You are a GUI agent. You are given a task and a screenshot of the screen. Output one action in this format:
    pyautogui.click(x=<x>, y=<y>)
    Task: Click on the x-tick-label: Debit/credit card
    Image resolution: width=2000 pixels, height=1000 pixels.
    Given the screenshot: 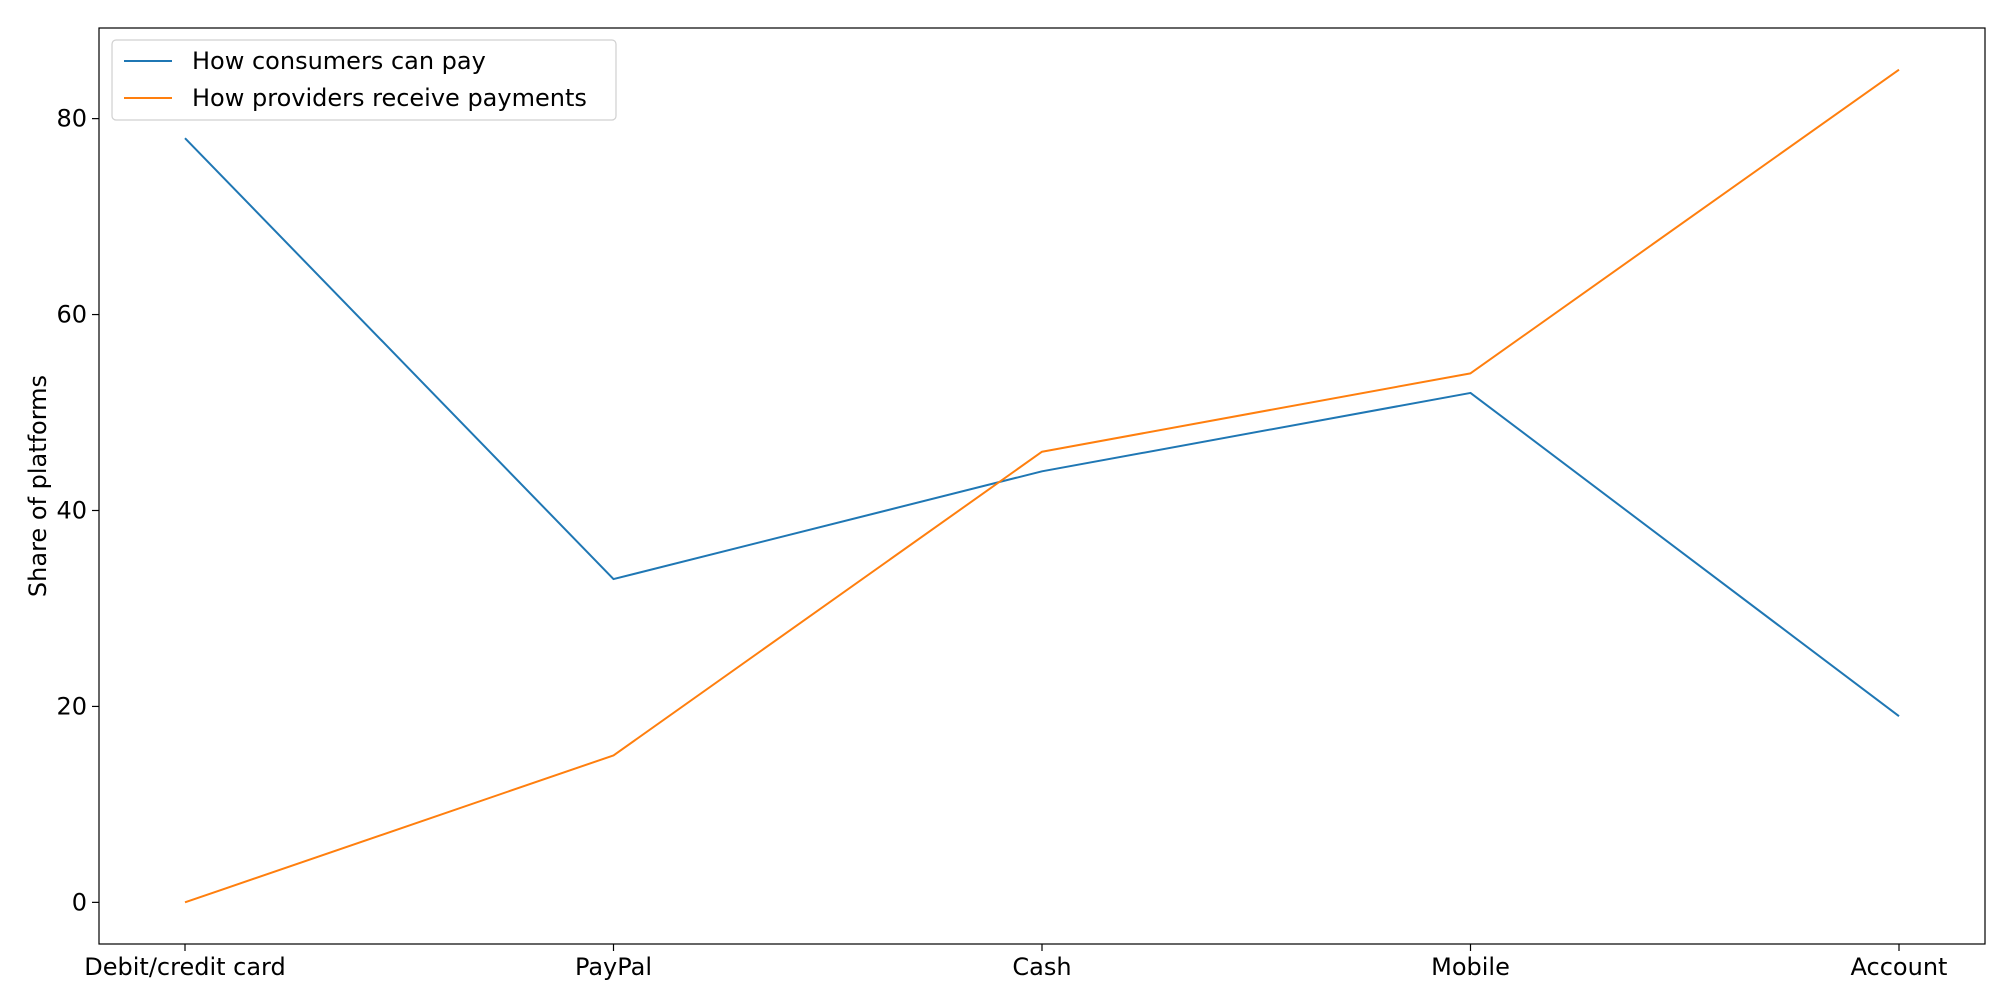 What is the action you would take?
    pyautogui.click(x=184, y=967)
    